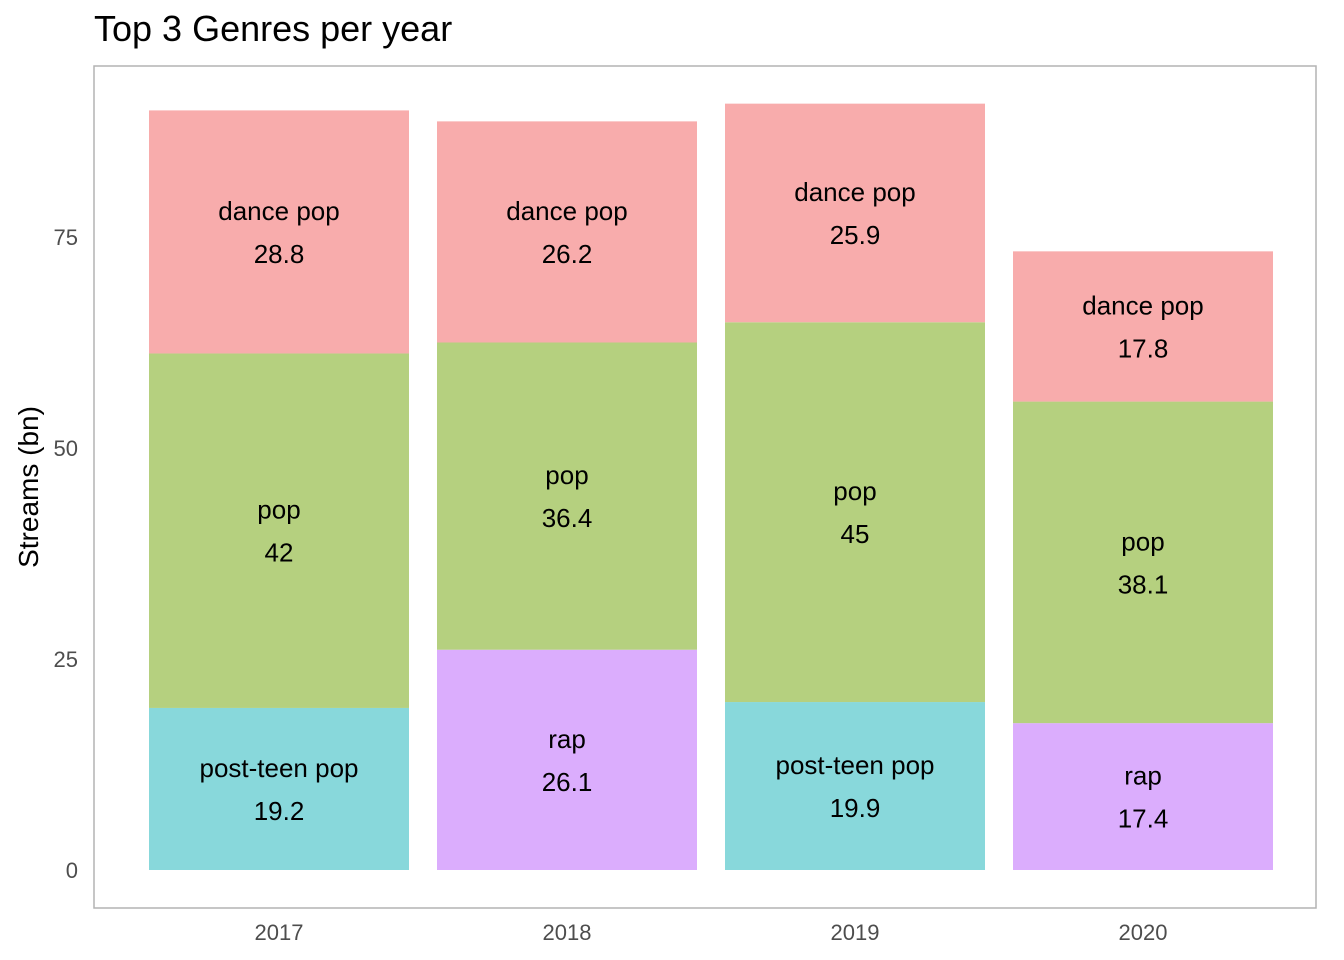  What do you see at coordinates (279, 530) in the screenshot?
I see `bar-segment-2017-pop` at bounding box center [279, 530].